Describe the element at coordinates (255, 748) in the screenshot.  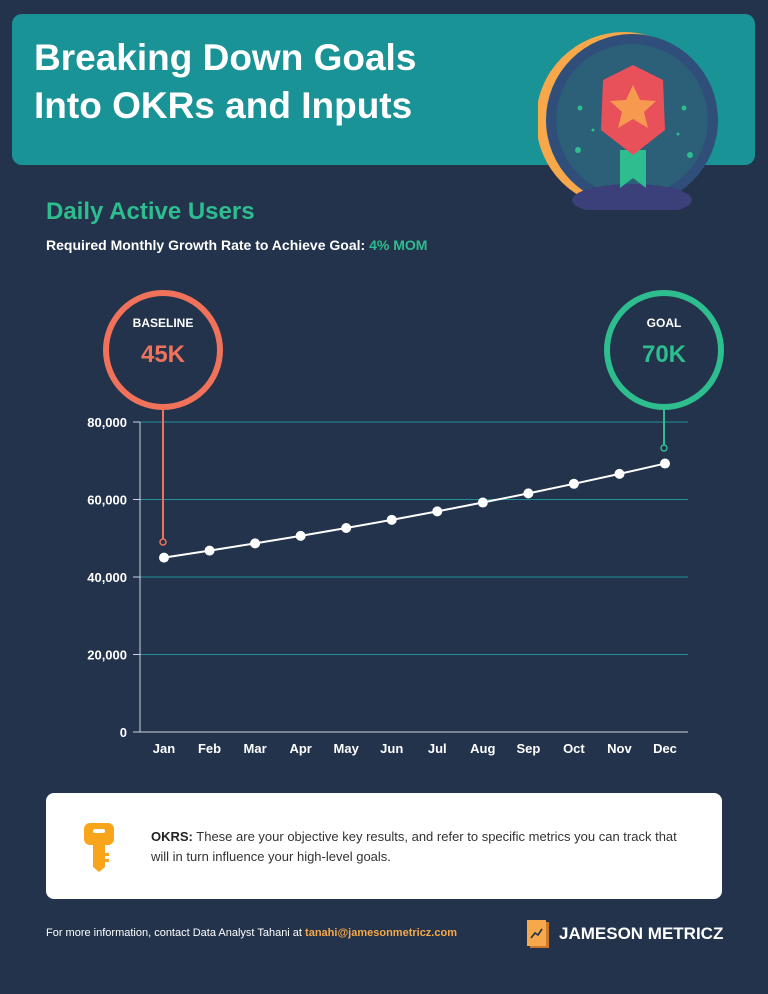
I see `x-tick-label: Mar` at that location.